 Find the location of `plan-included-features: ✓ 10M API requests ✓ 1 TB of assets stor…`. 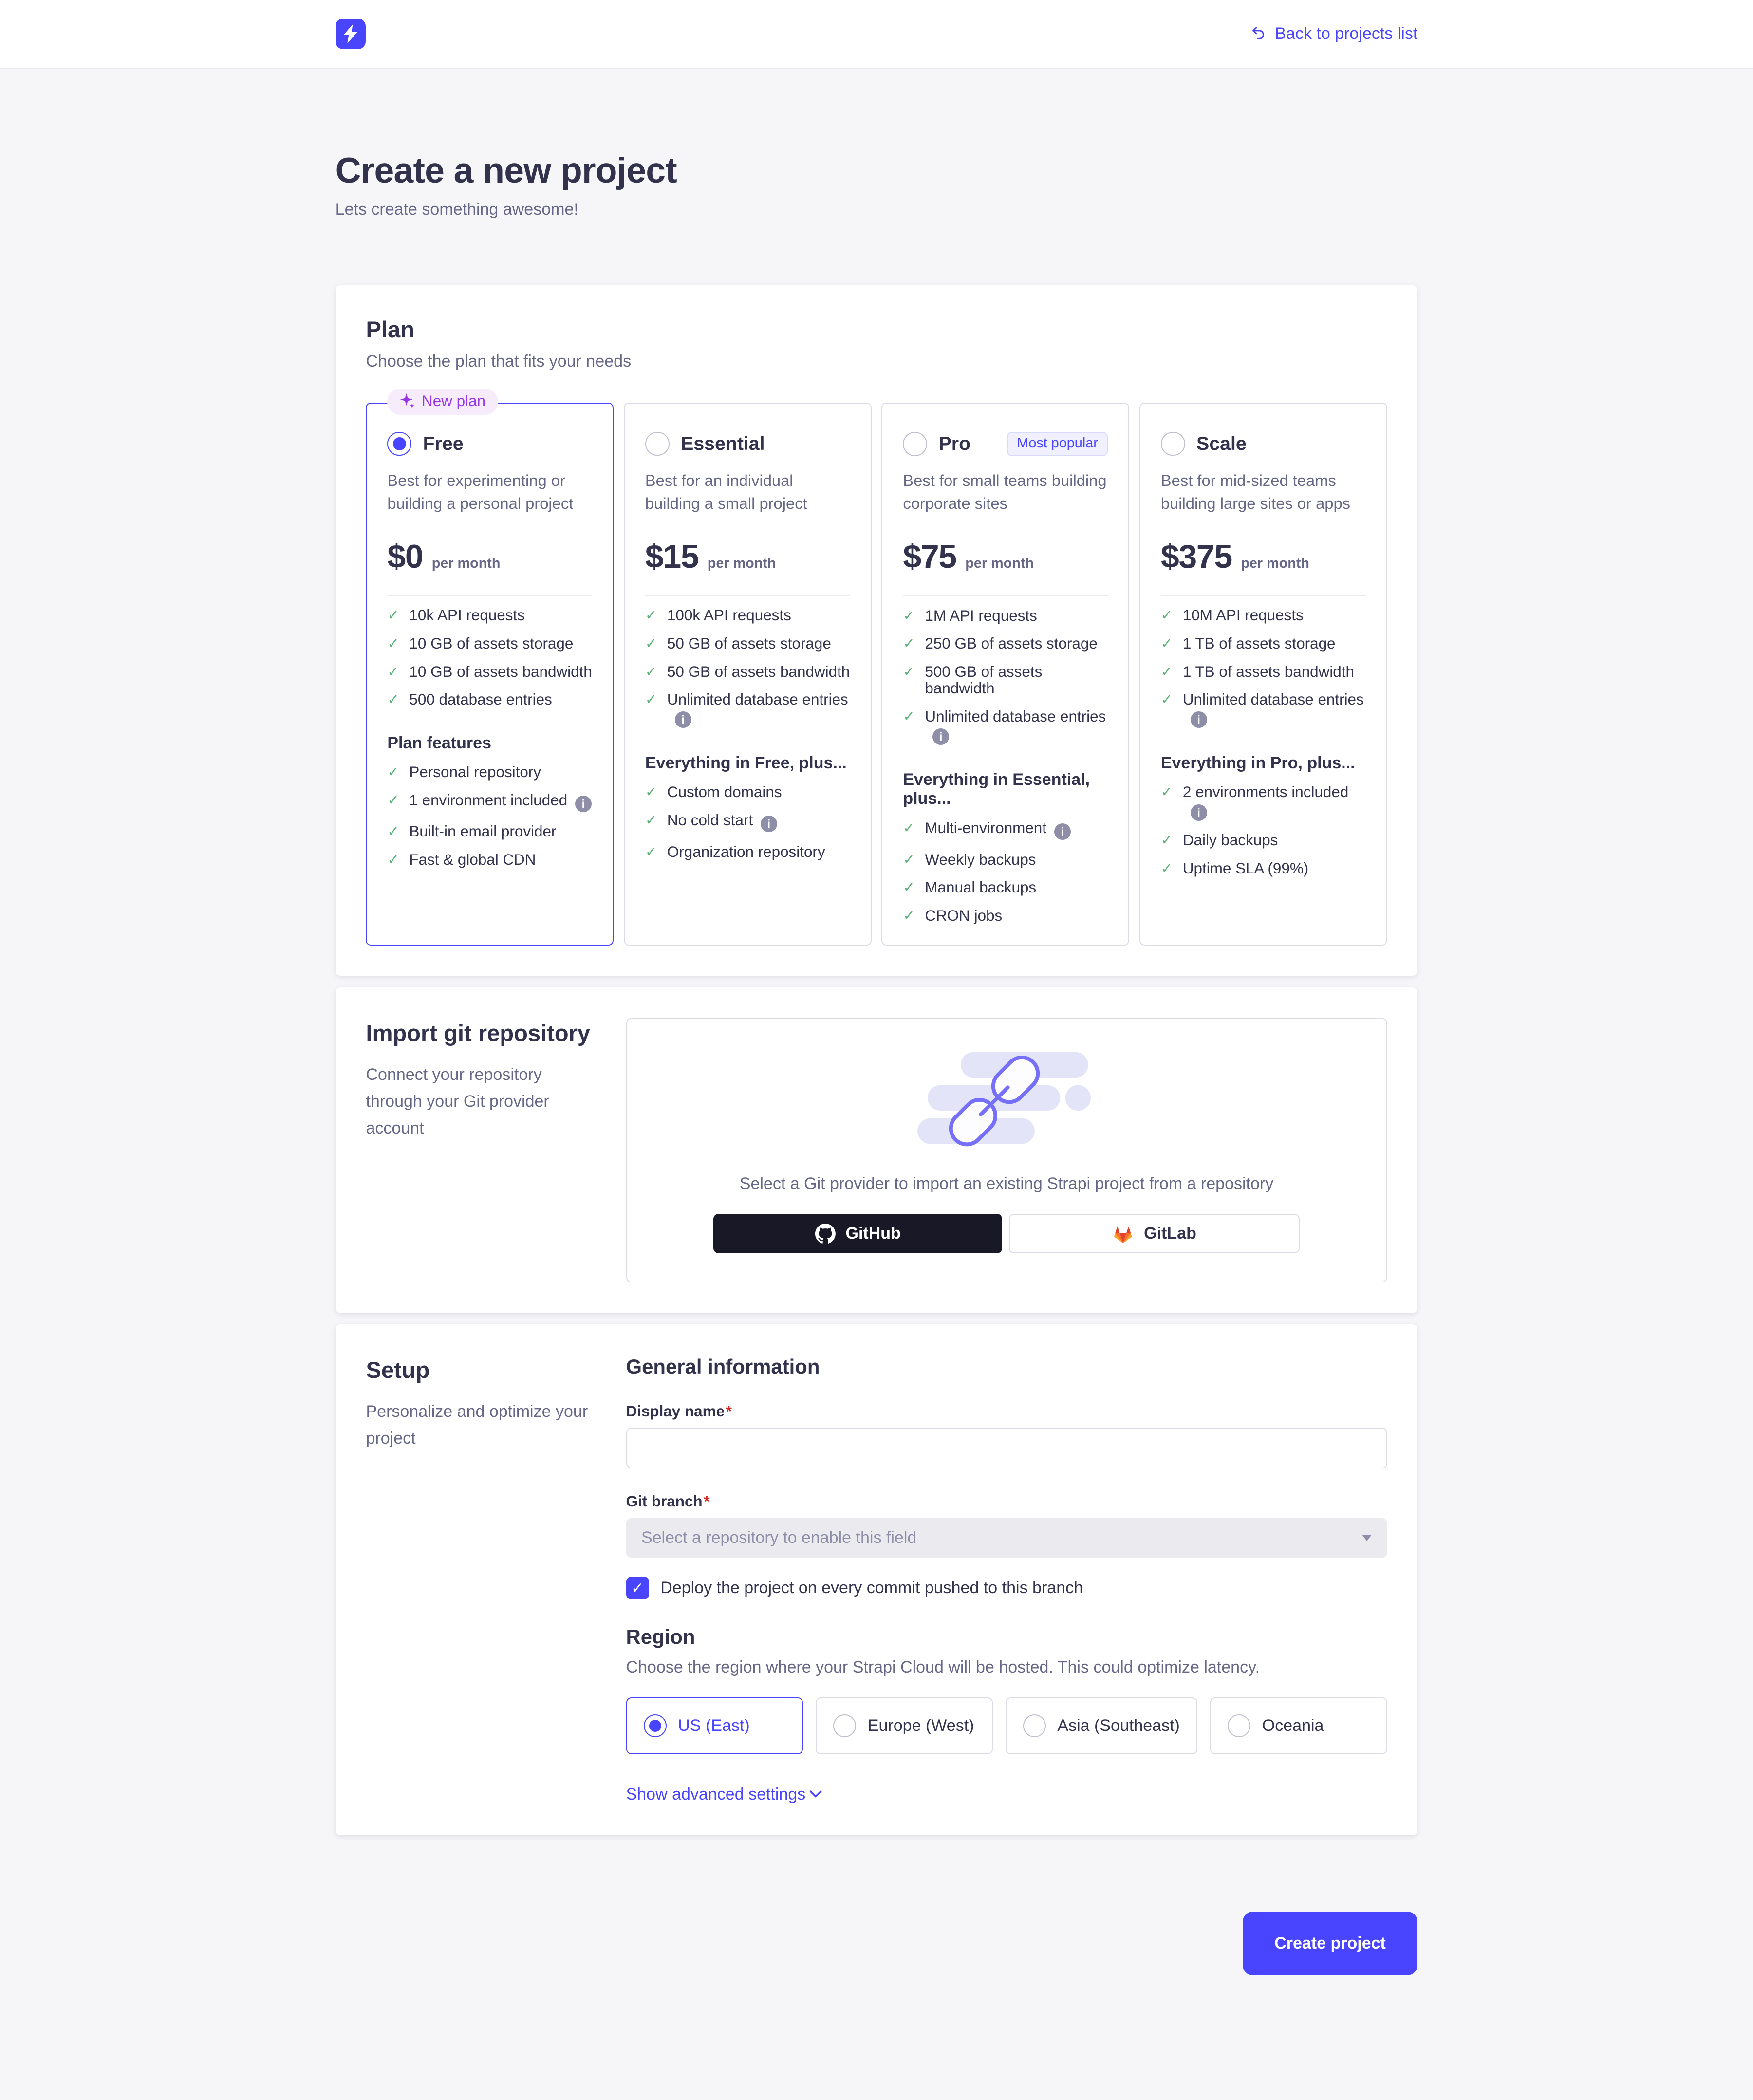

plan-included-features: ✓ 10M API requests ✓ 1 TB of assets stor… is located at coordinates (1263, 668).